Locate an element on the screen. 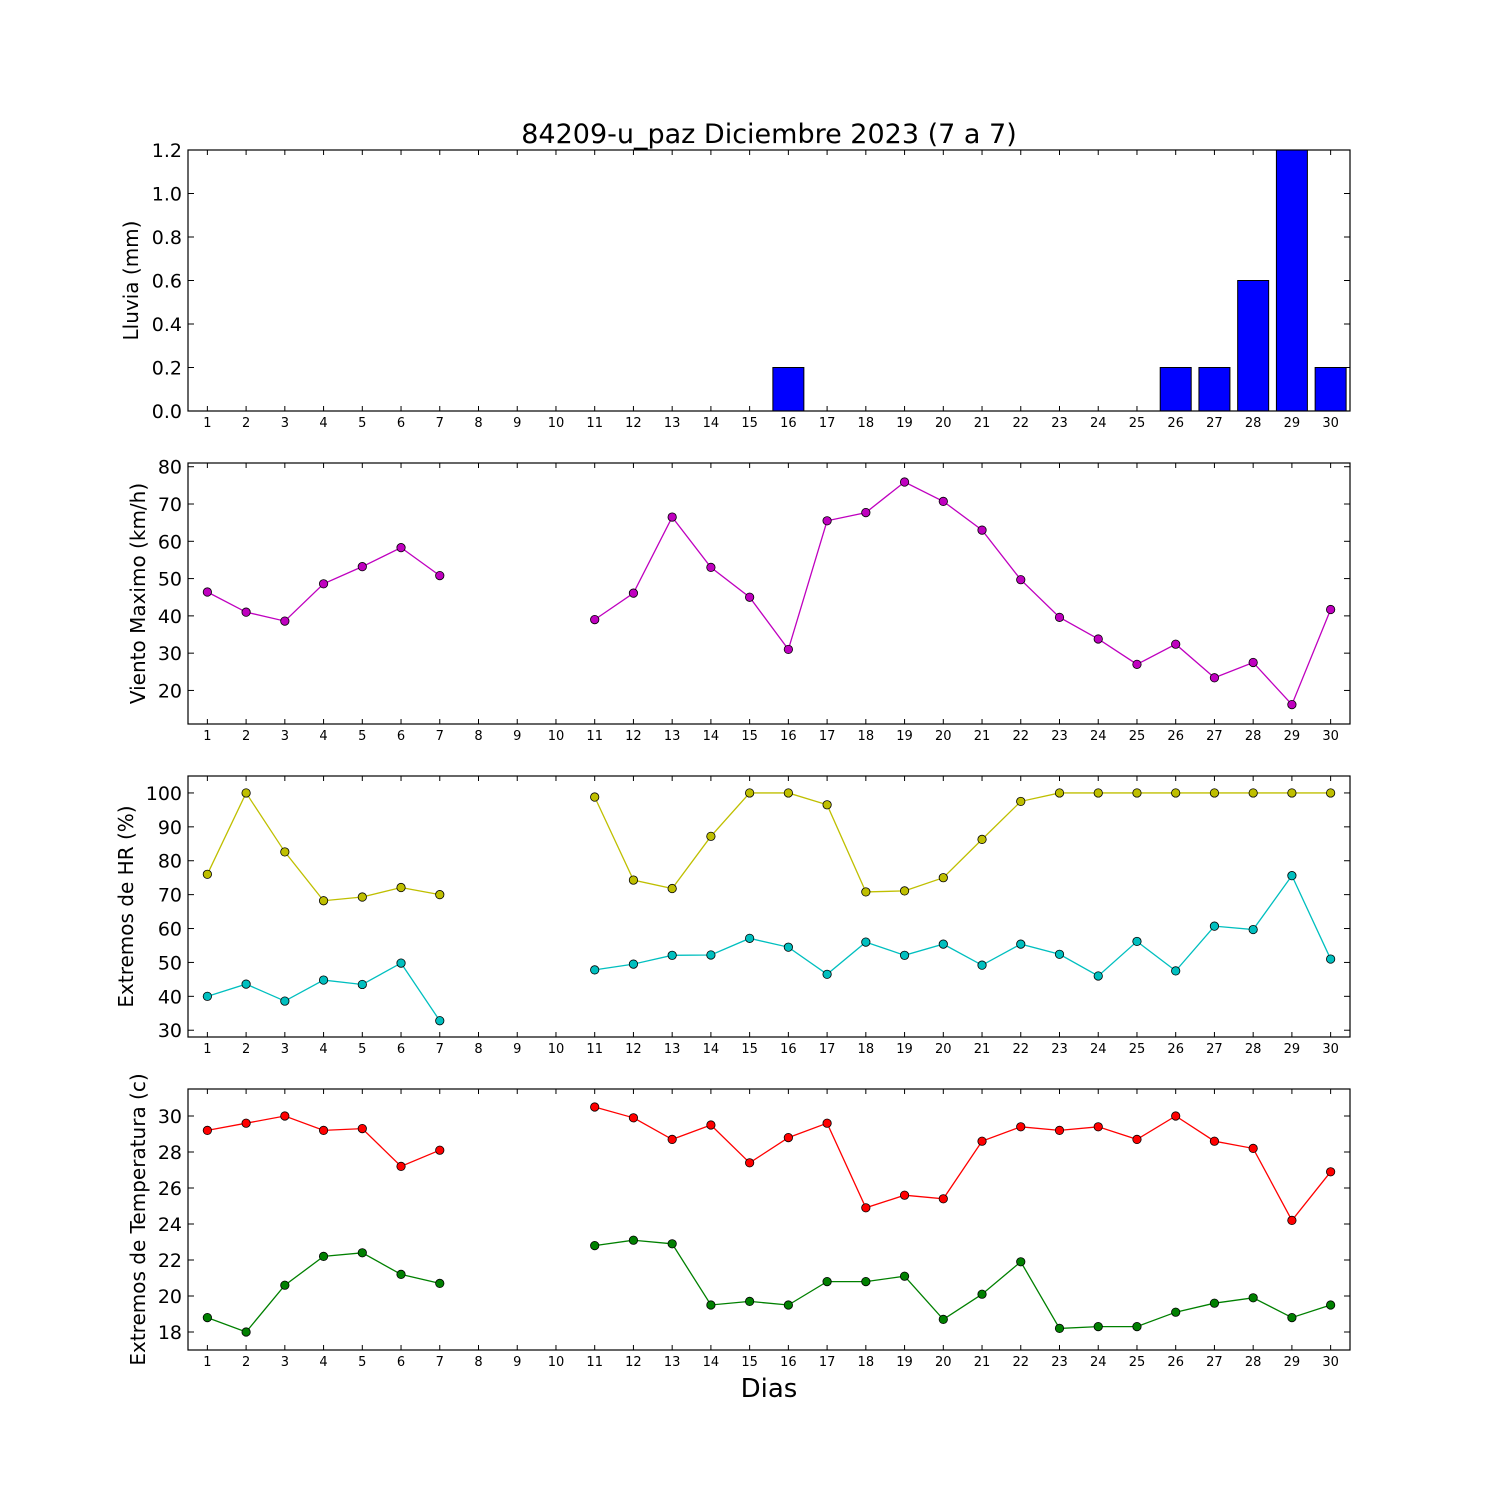 Image resolution: width=1500 pixels, height=1500 pixels. y-tick-label: 90 is located at coordinates (170, 828).